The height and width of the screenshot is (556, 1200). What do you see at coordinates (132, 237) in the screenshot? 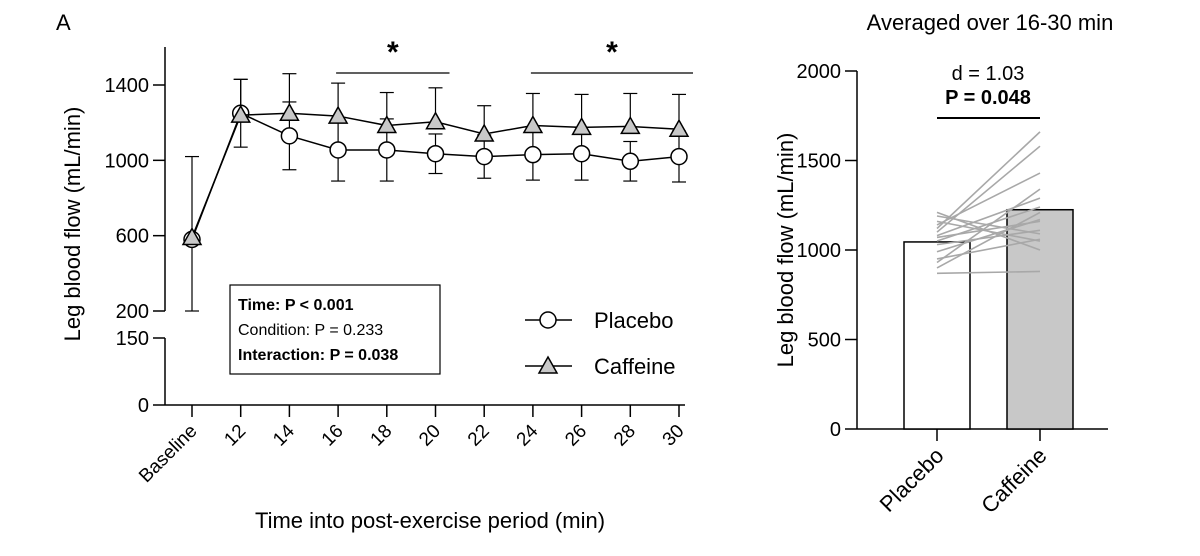
I see `y-tick-label: 600` at bounding box center [132, 237].